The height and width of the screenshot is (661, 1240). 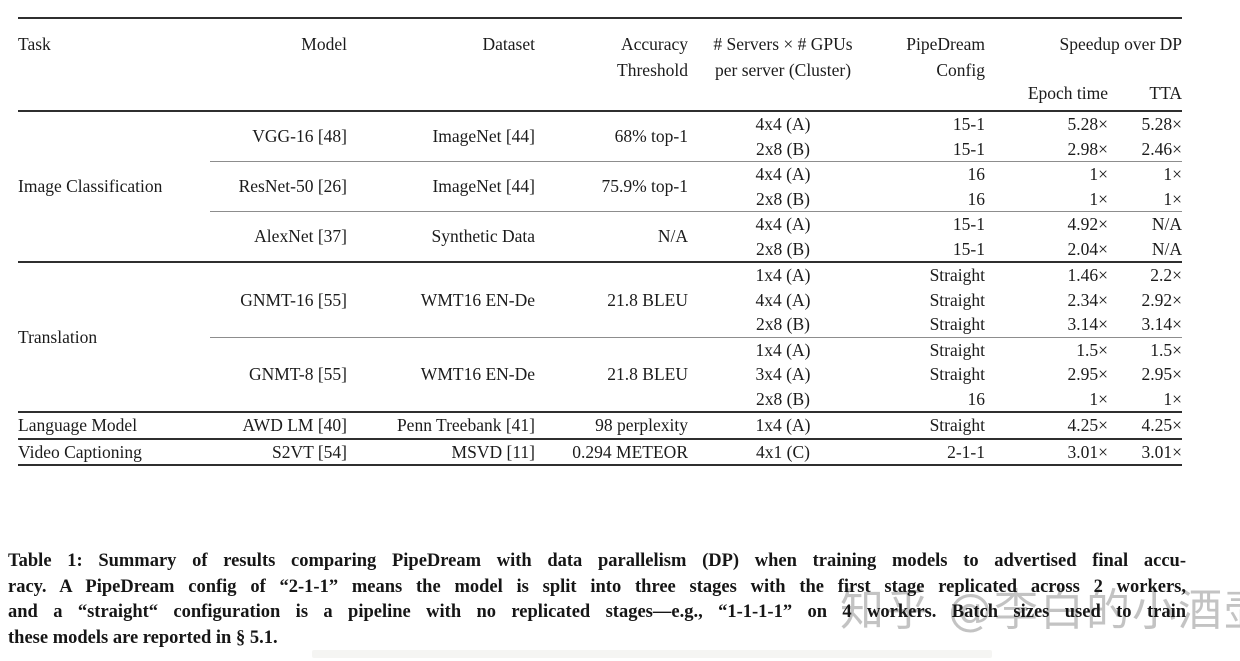 I want to click on cell-dataset: Penn Treebank [41], so click(x=441, y=426).